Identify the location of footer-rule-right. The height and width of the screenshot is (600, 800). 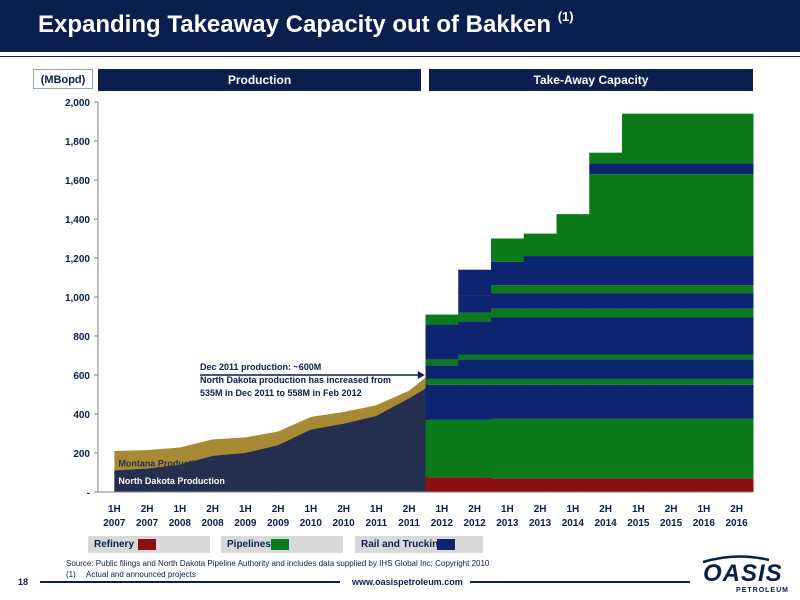
(580, 582).